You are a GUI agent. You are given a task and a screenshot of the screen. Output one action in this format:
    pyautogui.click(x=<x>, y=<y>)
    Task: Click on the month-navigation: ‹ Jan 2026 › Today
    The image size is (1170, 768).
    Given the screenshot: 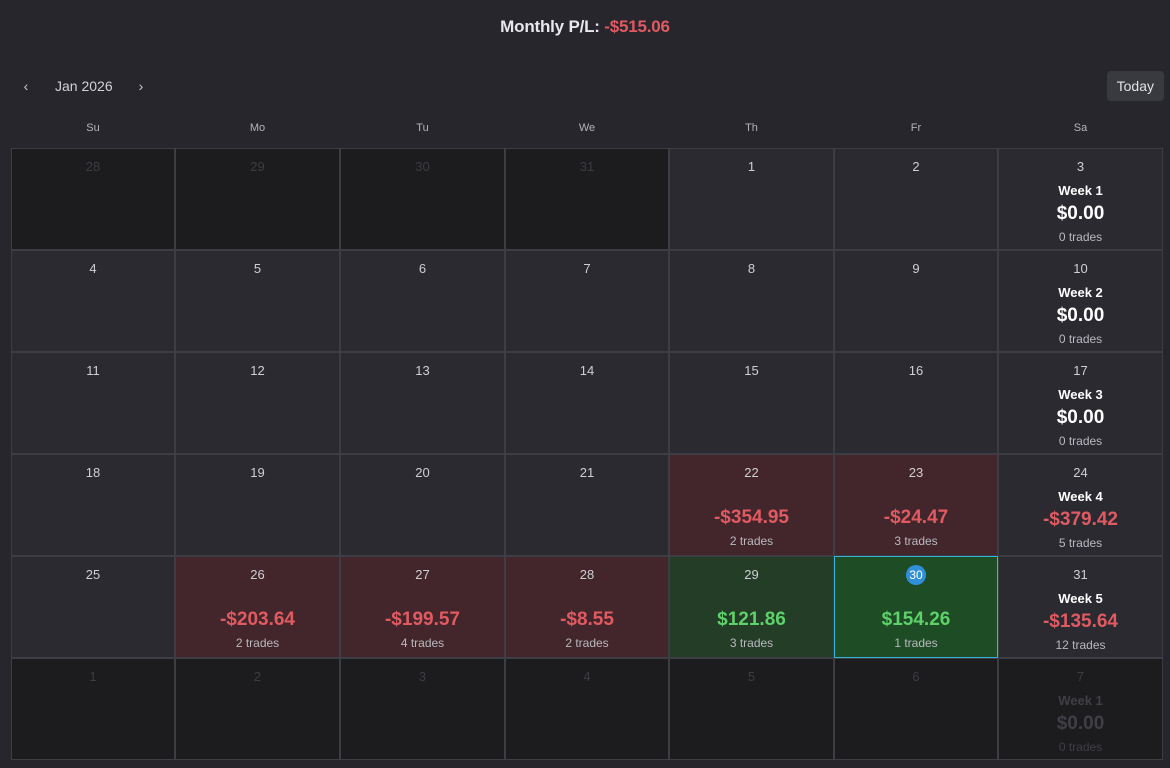 What is the action you would take?
    pyautogui.click(x=585, y=86)
    